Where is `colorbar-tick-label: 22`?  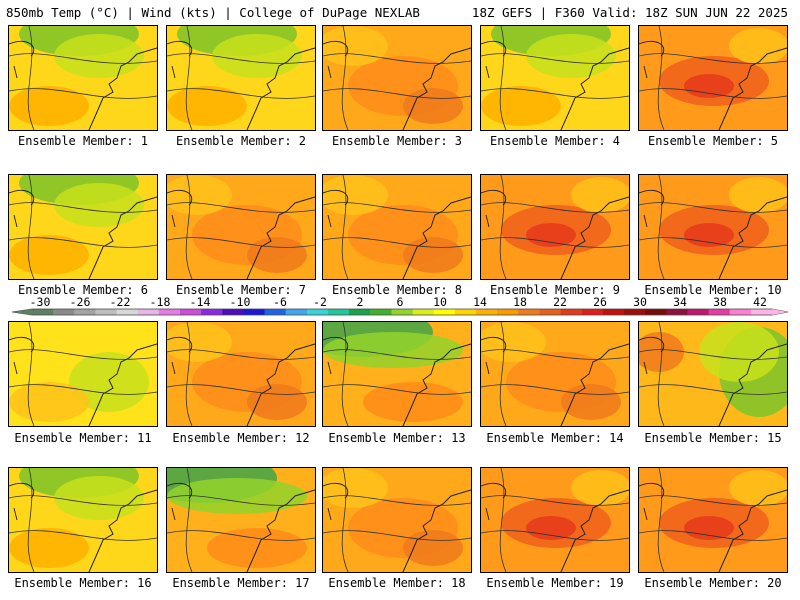
colorbar-tick-label: 22 is located at coordinates (560, 302).